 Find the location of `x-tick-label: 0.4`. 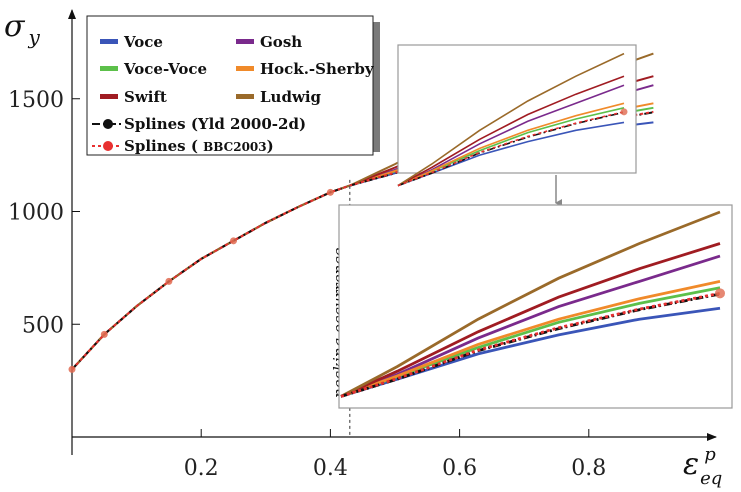

x-tick-label: 0.4 is located at coordinates (330, 468).